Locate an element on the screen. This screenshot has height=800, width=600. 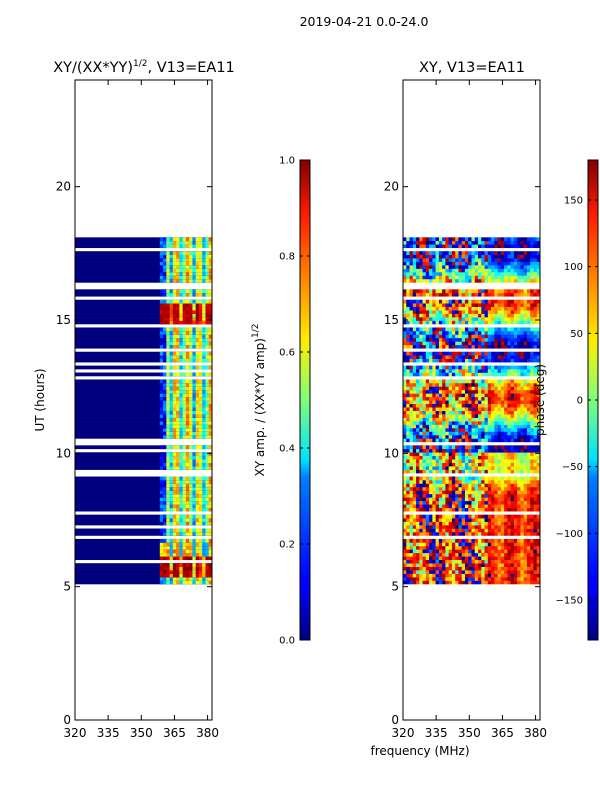
amp-row is located at coordinates (143, 416).